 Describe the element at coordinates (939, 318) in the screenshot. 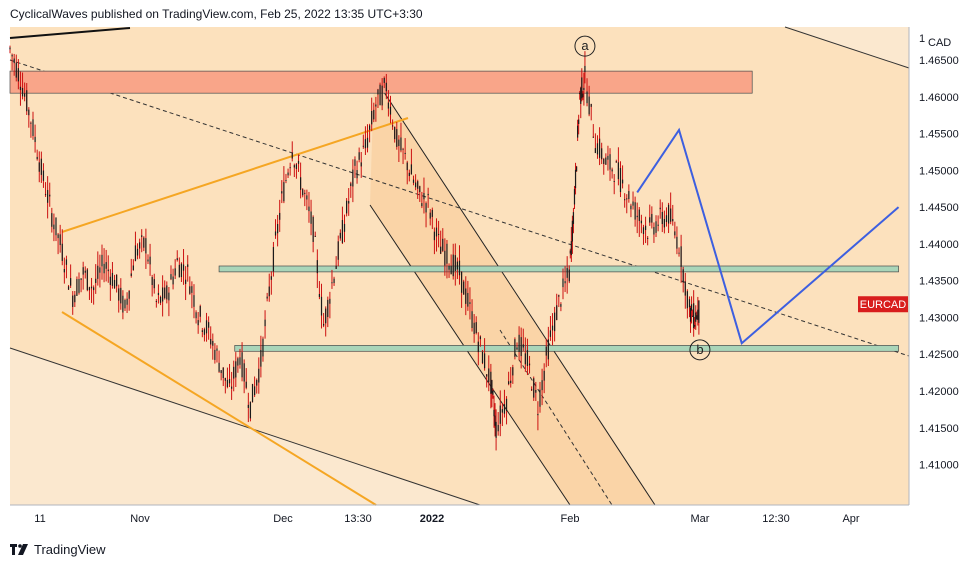

I see `y-tick-label: 1.43000` at that location.